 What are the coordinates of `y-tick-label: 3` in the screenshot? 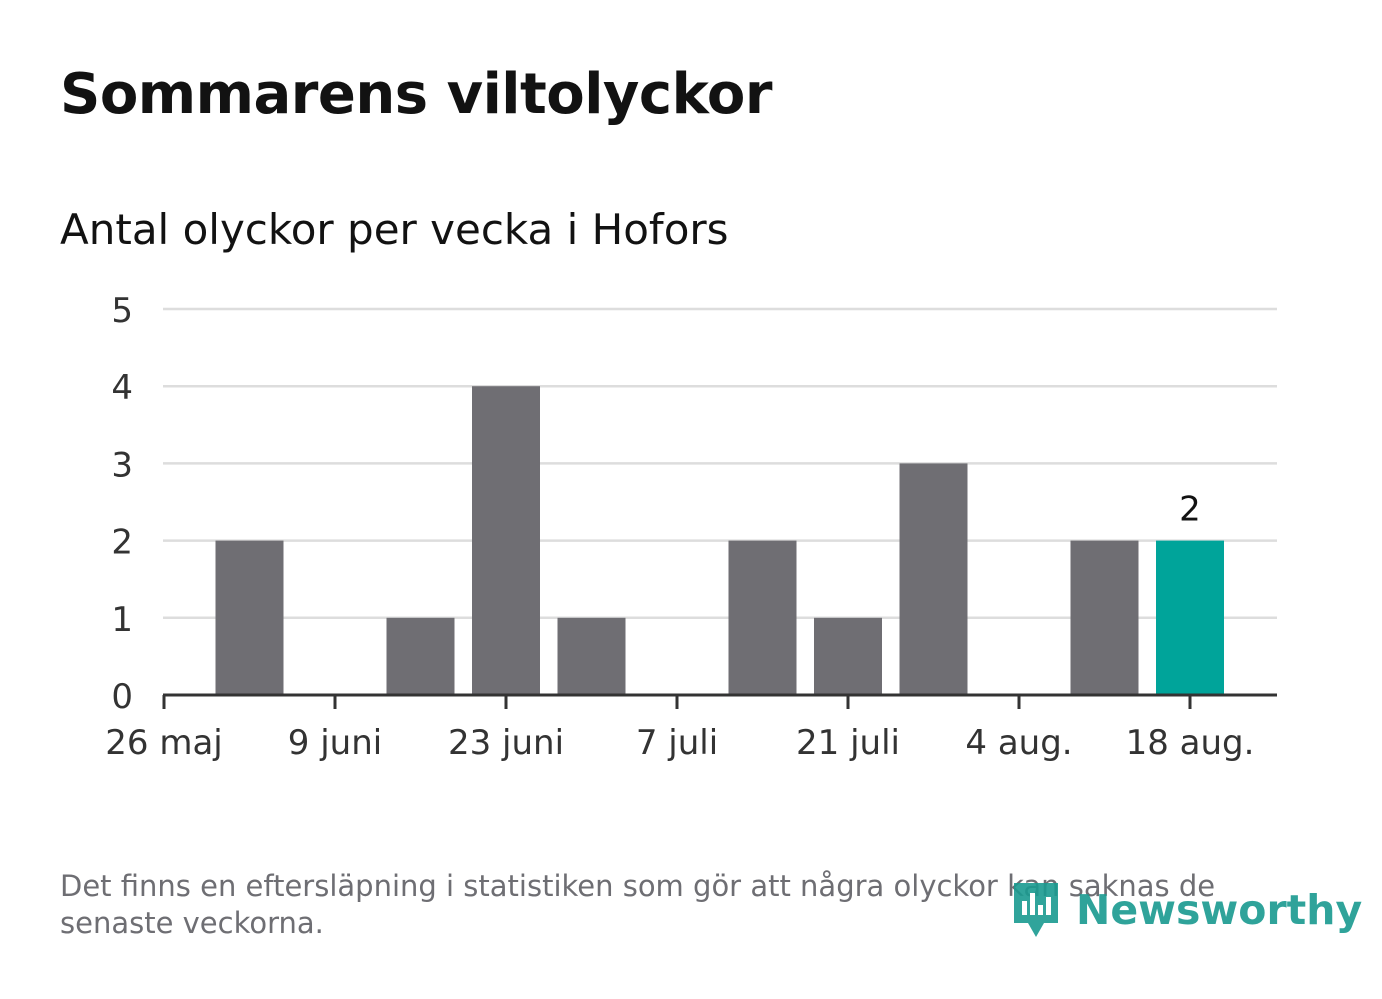 It's located at (122, 465).